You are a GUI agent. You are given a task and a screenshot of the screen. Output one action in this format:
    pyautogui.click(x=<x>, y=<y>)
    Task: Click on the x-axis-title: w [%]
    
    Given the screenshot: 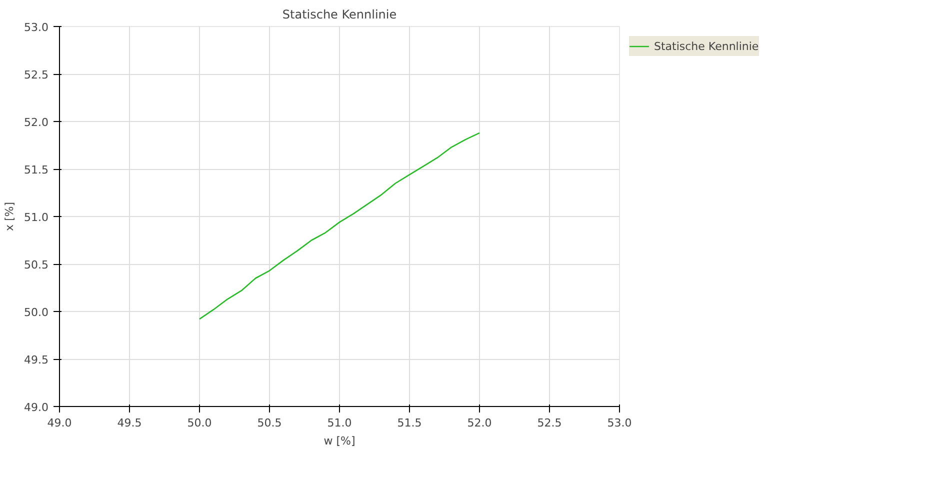 What is the action you would take?
    pyautogui.click(x=340, y=441)
    